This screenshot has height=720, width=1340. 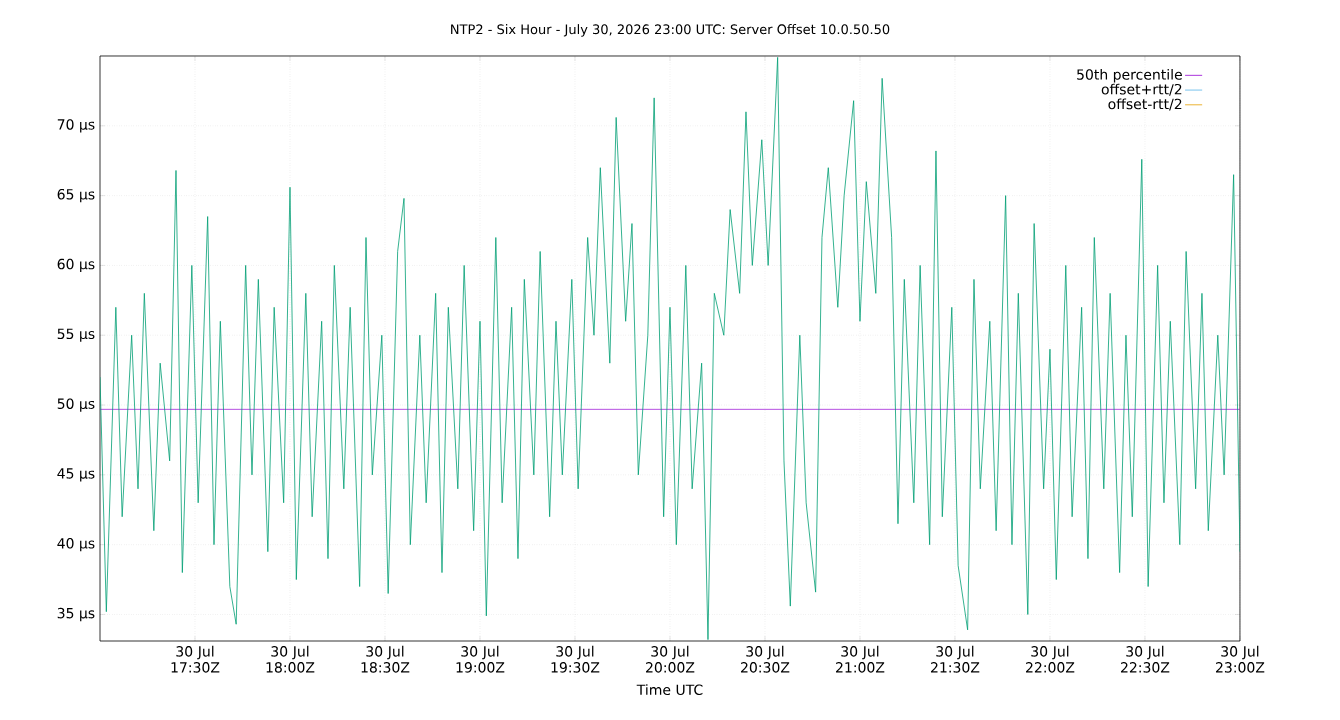 What do you see at coordinates (76, 614) in the screenshot?
I see `y-tick-label: 35 µs` at bounding box center [76, 614].